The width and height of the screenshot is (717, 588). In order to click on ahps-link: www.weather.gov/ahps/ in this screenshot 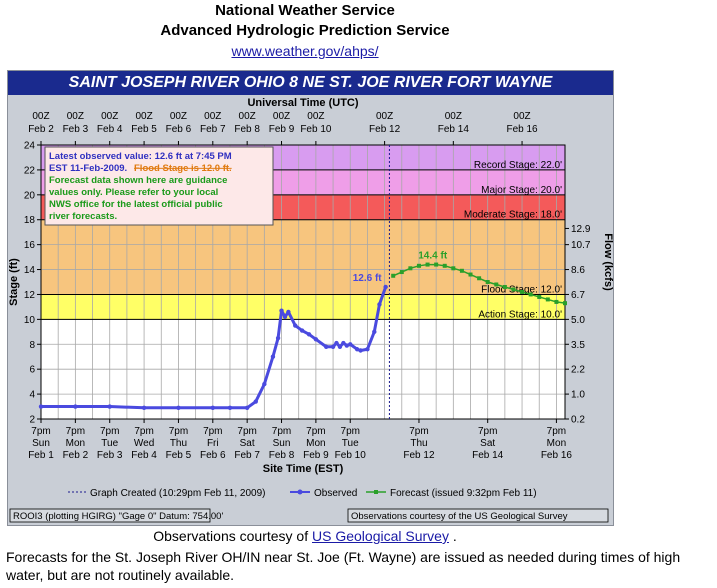, I will do `click(305, 51)`.